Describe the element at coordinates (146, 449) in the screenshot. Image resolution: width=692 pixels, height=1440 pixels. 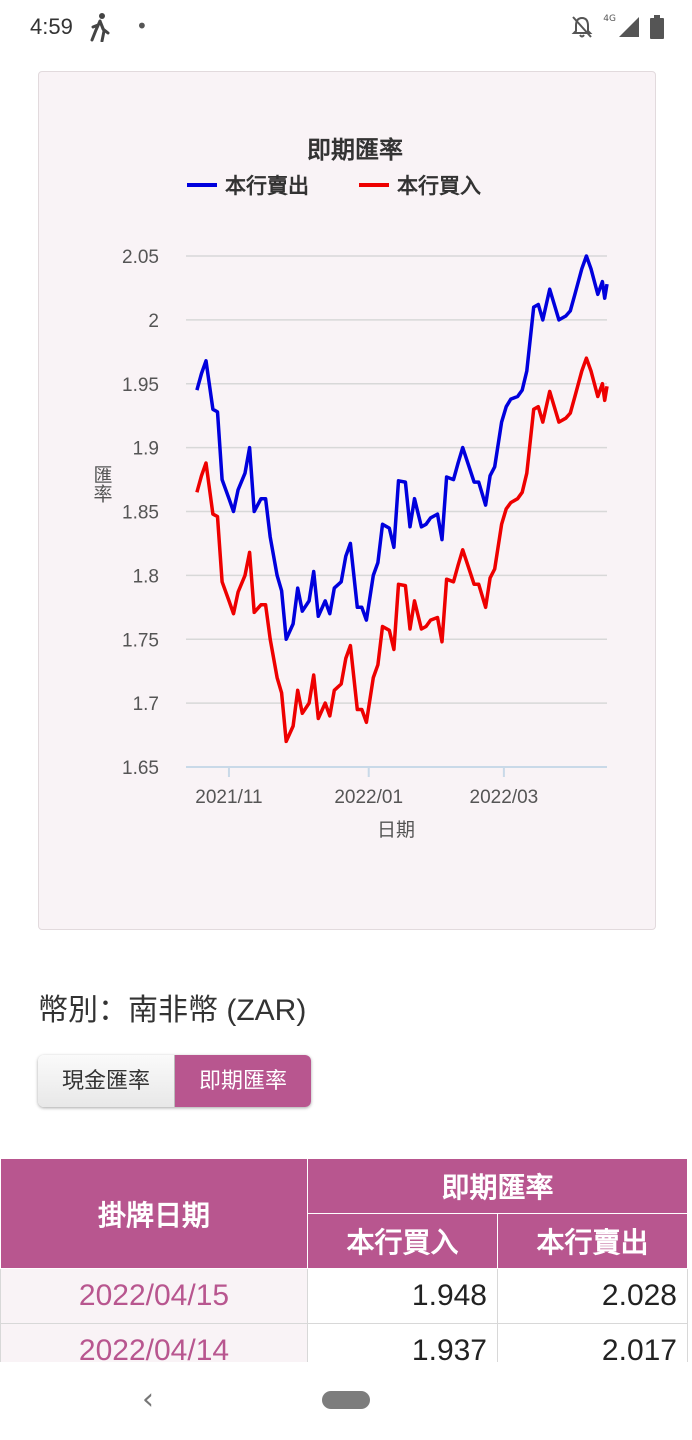
I see `y-tick-label: 1.9` at that location.